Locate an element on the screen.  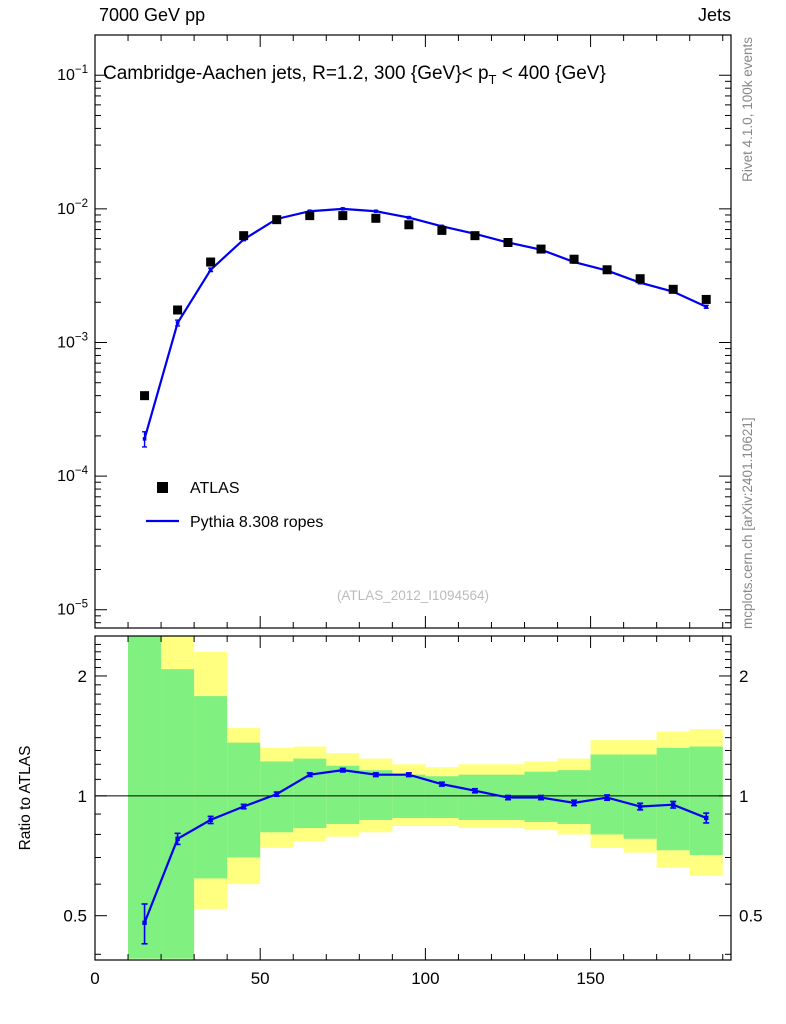
mcplots-reference-note: mcplots.cern.ch [arXiv:2401.10621] is located at coordinates (747, 523).